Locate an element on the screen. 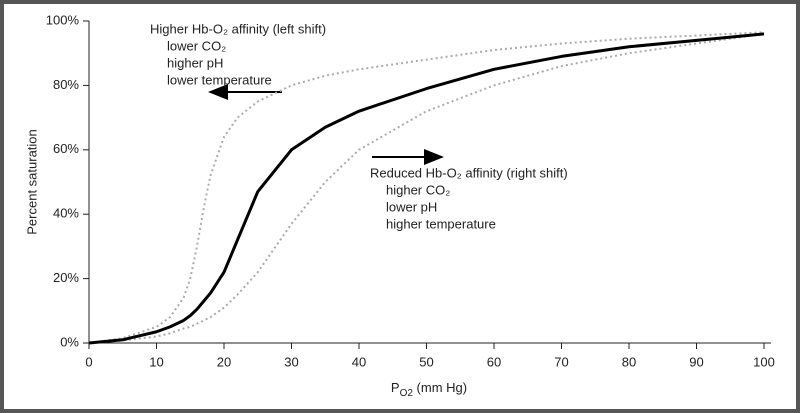 The image size is (800, 413). x-tick-label: 90 is located at coordinates (696, 361).